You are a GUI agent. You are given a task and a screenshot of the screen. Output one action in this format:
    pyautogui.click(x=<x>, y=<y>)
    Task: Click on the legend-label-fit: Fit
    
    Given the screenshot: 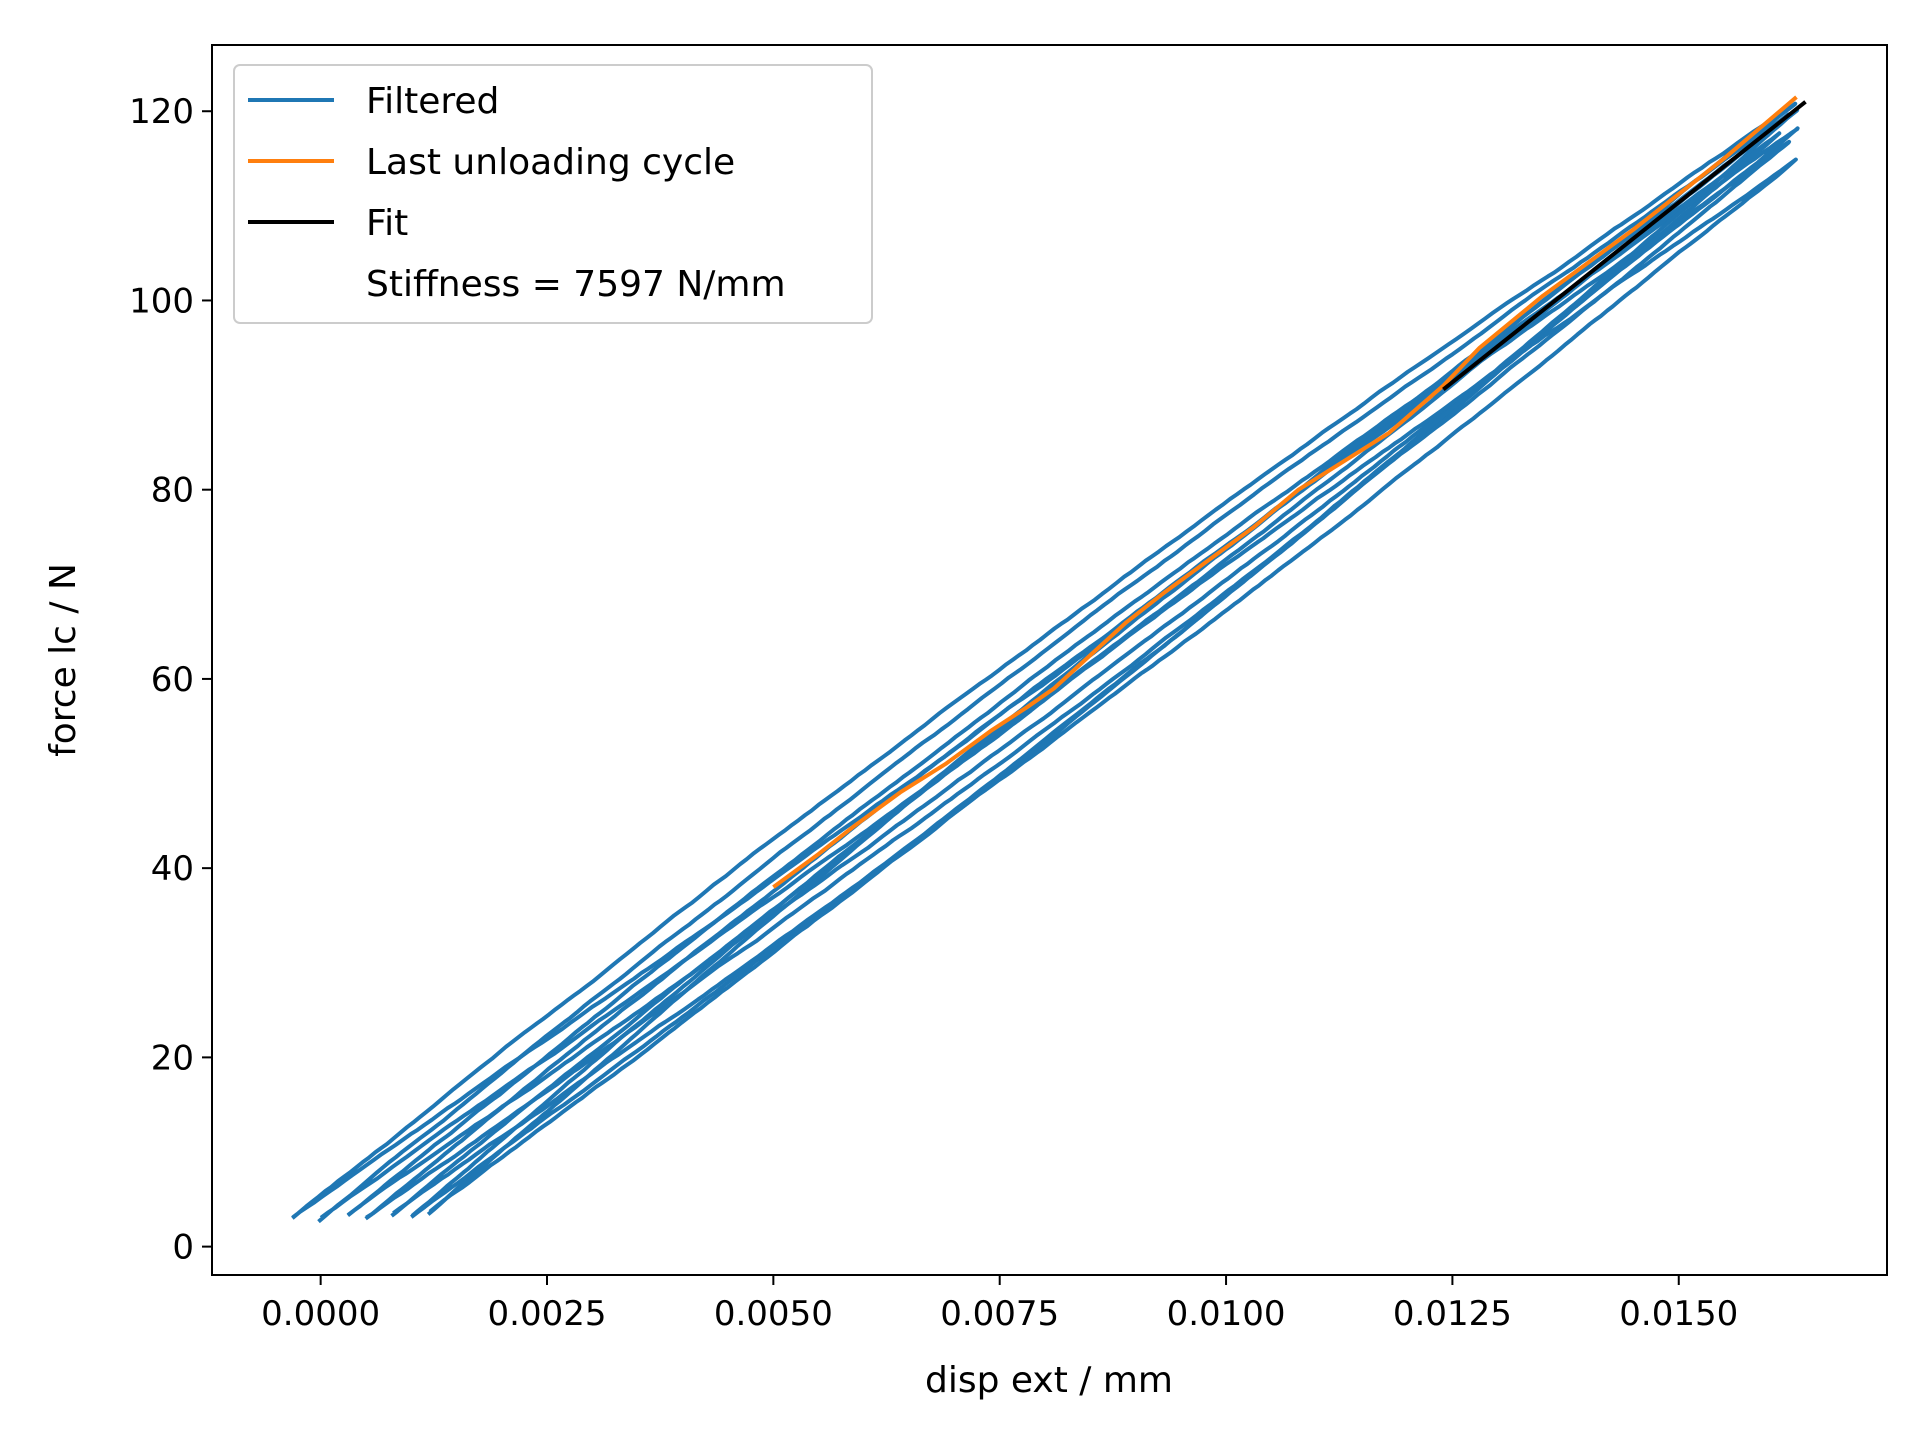 What is the action you would take?
    pyautogui.click(x=387, y=223)
    